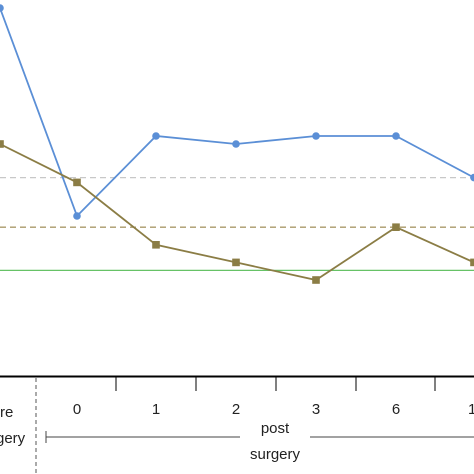  I want to click on pre-group-label-line2: gery, so click(13, 438).